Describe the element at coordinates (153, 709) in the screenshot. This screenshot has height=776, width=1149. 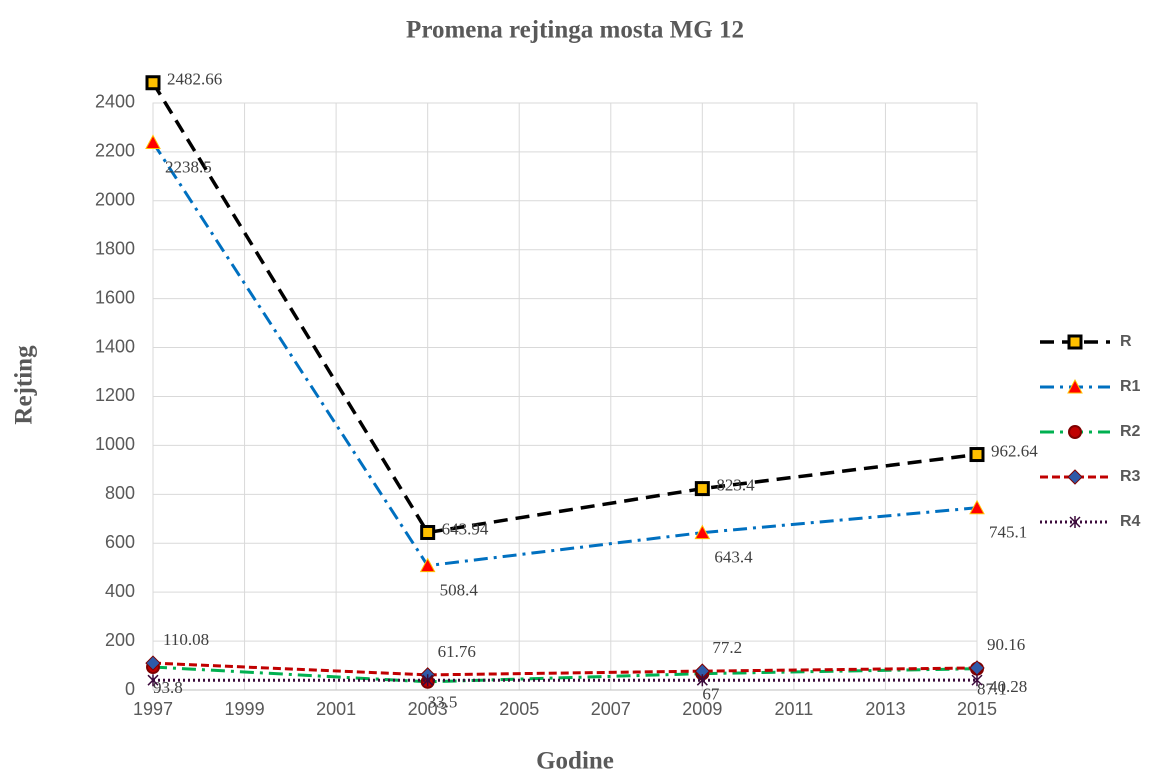
I see `x-tick-label: 1997` at that location.